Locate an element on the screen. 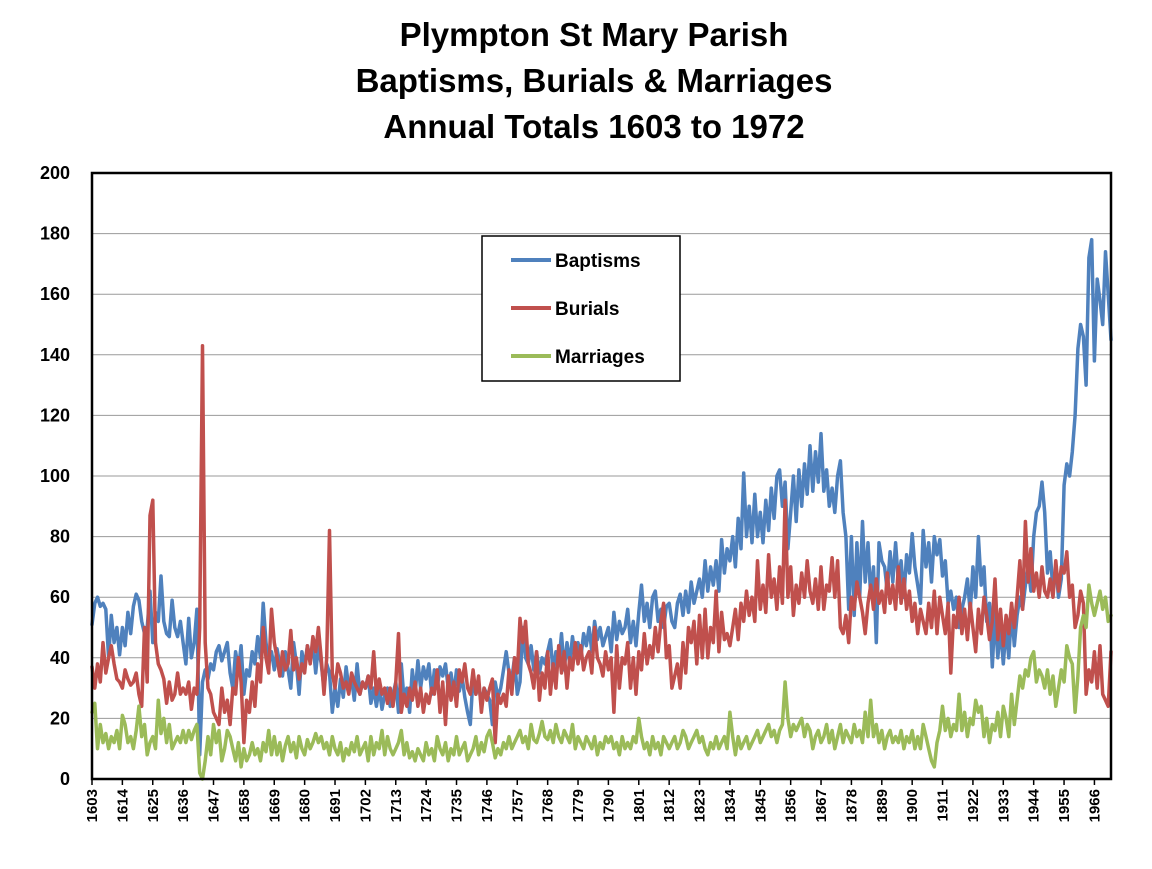 The image size is (1152, 869). chart-title-line-2: Baptisms, Burials & Marriages is located at coordinates (594, 80).